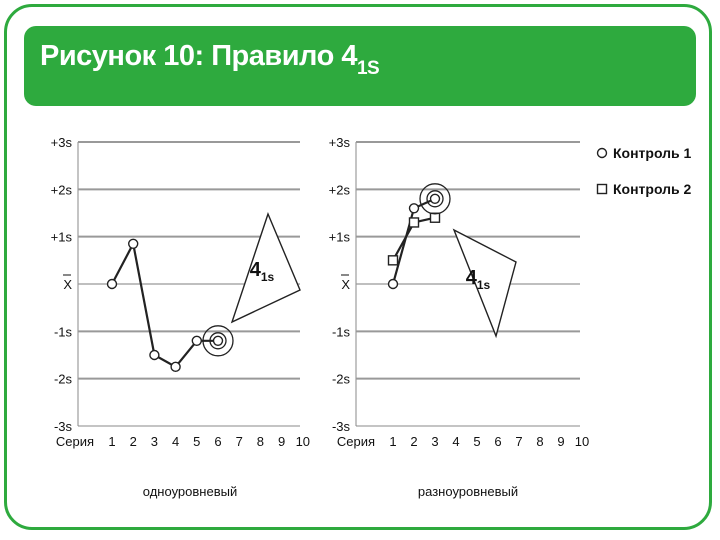 This screenshot has width=720, height=540. Describe the element at coordinates (368, 68) in the screenshot. I see `title-subscript: 1S` at that location.